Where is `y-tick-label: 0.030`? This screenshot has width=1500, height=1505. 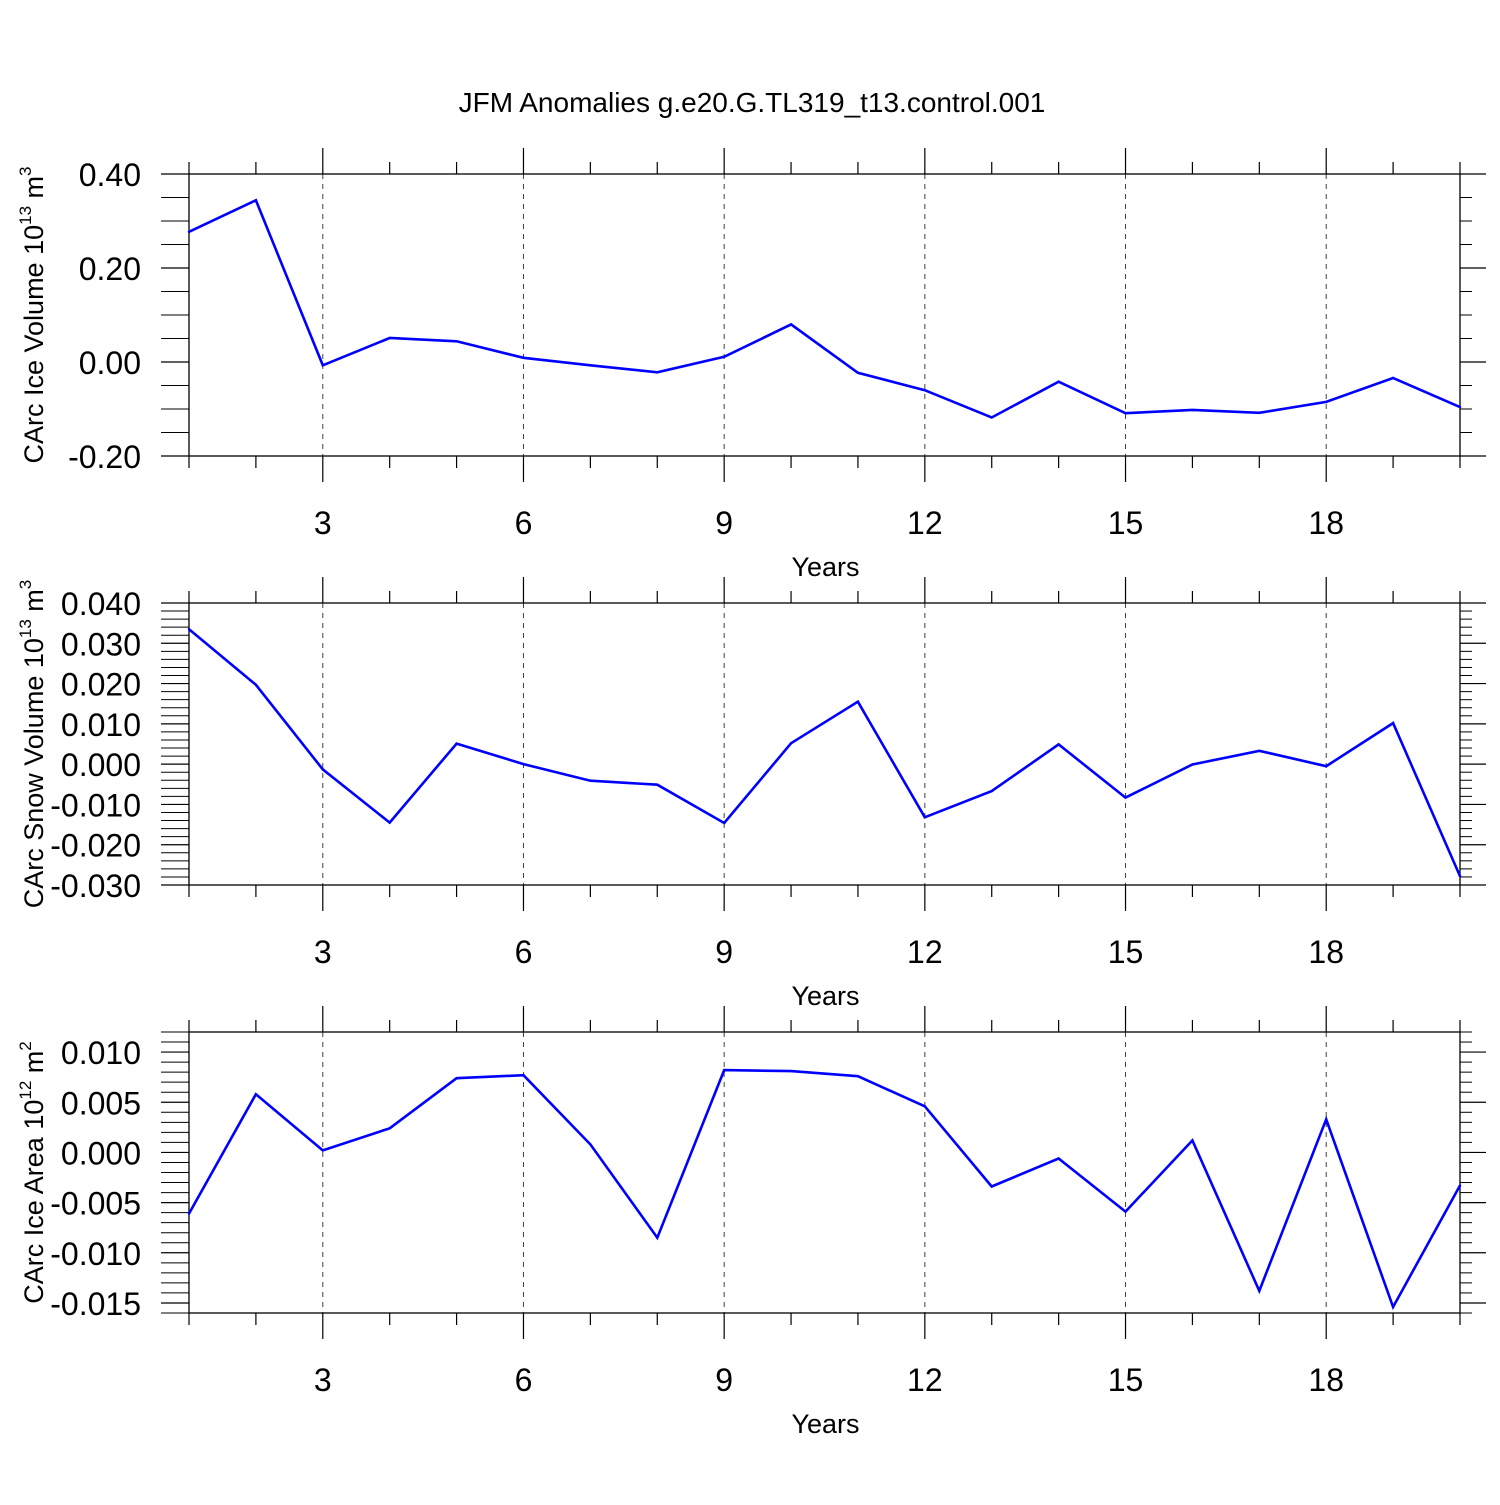 y-tick-label: 0.030 is located at coordinates (101, 644).